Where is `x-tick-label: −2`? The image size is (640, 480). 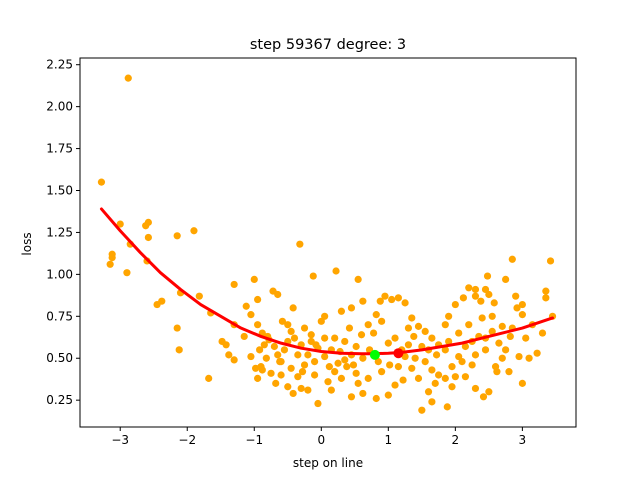 x-tick-label: −2 is located at coordinates (187, 440).